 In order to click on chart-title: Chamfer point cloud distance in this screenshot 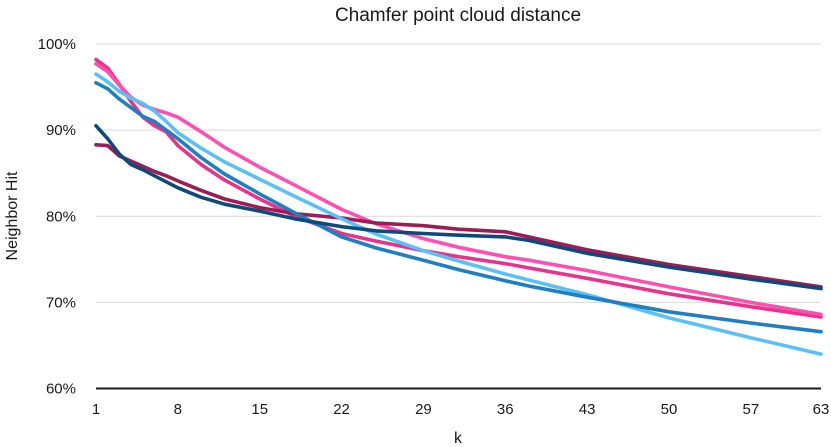, I will do `click(458, 15)`.